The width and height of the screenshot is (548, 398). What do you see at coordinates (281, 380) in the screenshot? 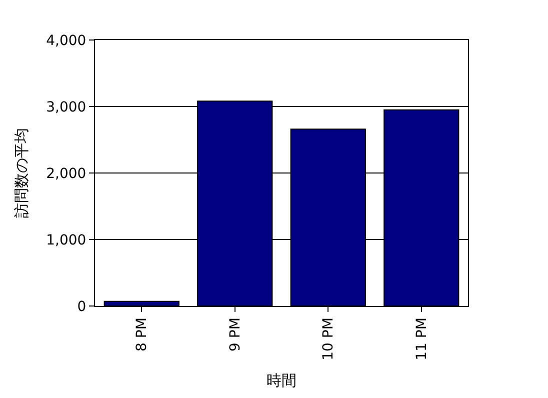
I see `x-axis-title: 時間` at bounding box center [281, 380].